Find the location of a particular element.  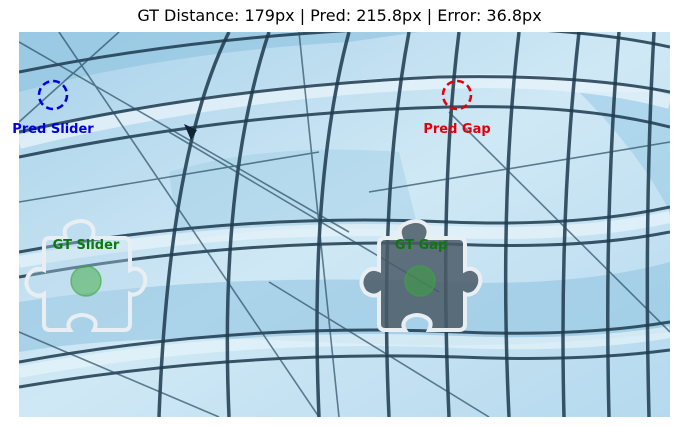

pred-gap-label: Pred Gap is located at coordinates (457, 129).